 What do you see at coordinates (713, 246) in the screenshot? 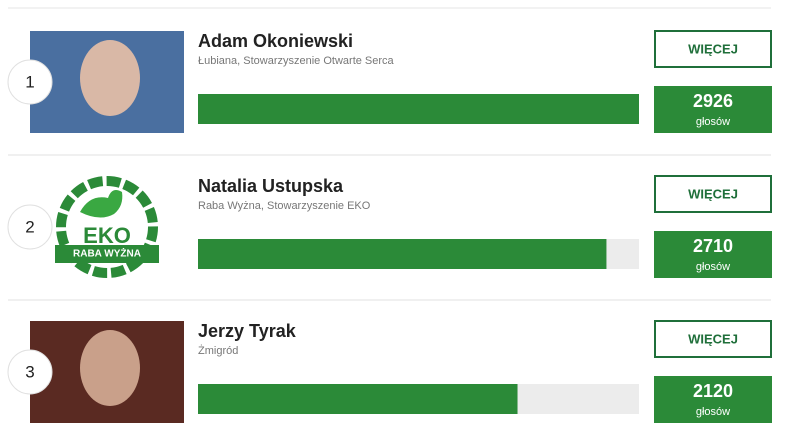
I see `votes-count: 2710` at bounding box center [713, 246].